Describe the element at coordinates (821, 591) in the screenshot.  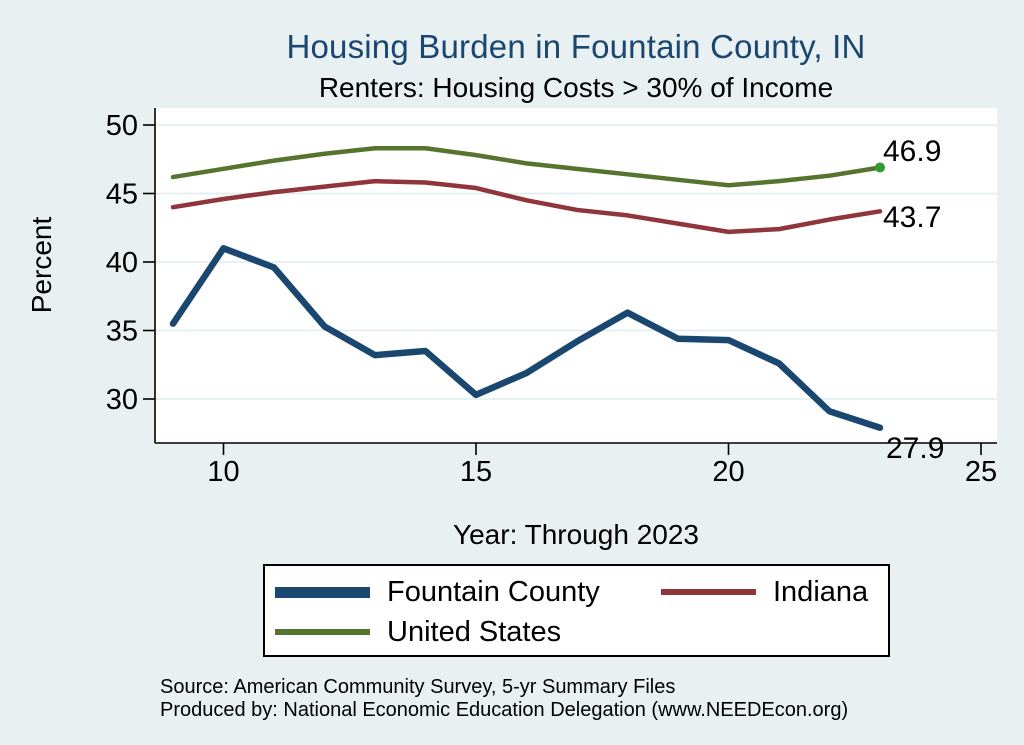
I see `legend-label-indiana: Indiana` at that location.